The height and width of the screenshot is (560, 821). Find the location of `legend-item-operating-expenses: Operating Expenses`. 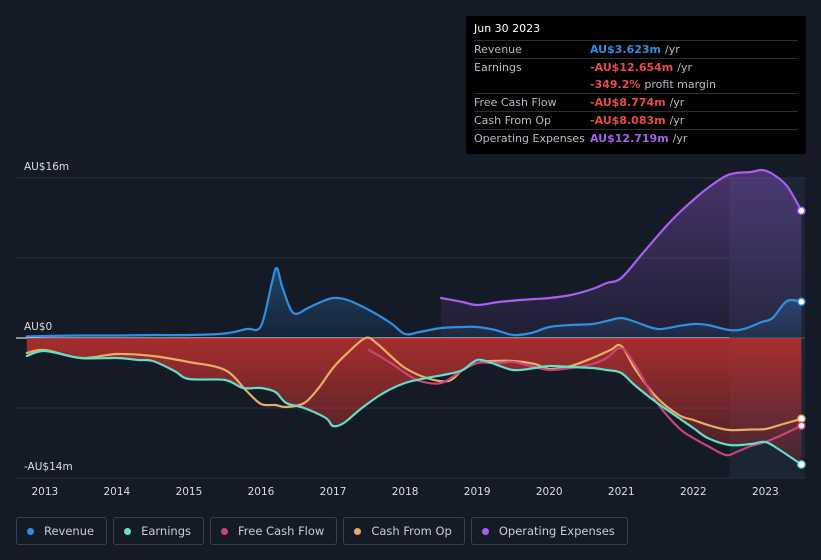

legend-item-operating-expenses: Operating Expenses is located at coordinates (549, 531).